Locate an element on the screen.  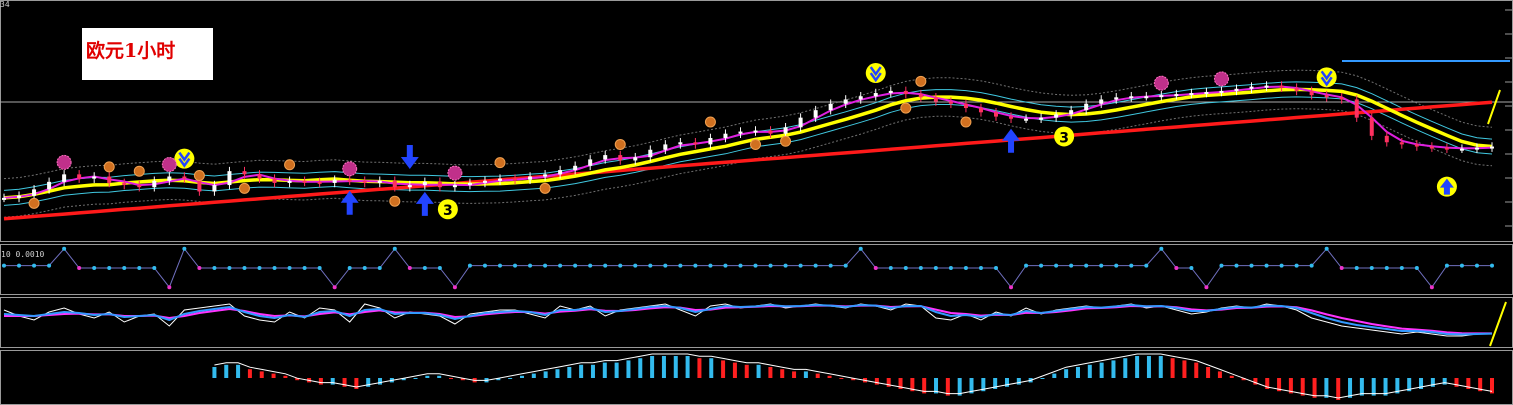
buy-arrow-icon is located at coordinates (1011, 140).